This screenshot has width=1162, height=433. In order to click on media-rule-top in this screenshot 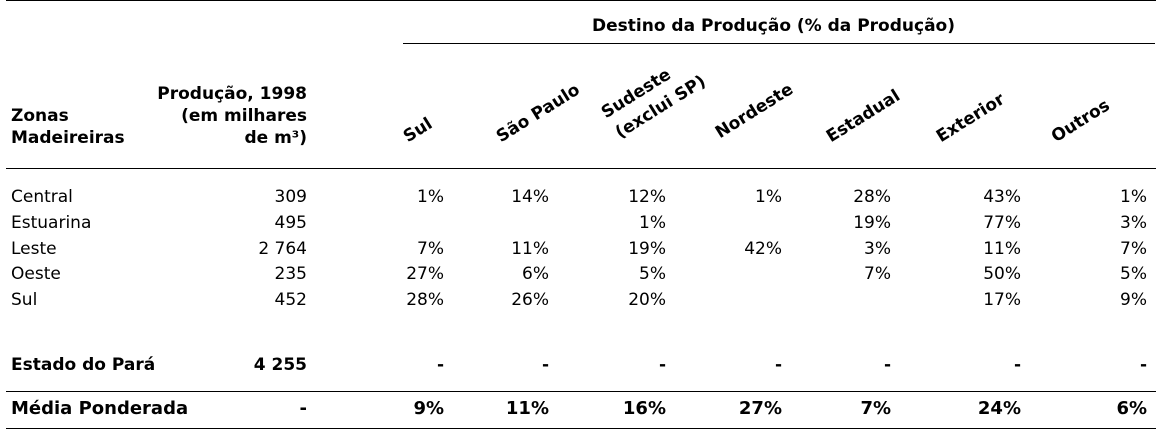, I will do `click(581, 391)`.